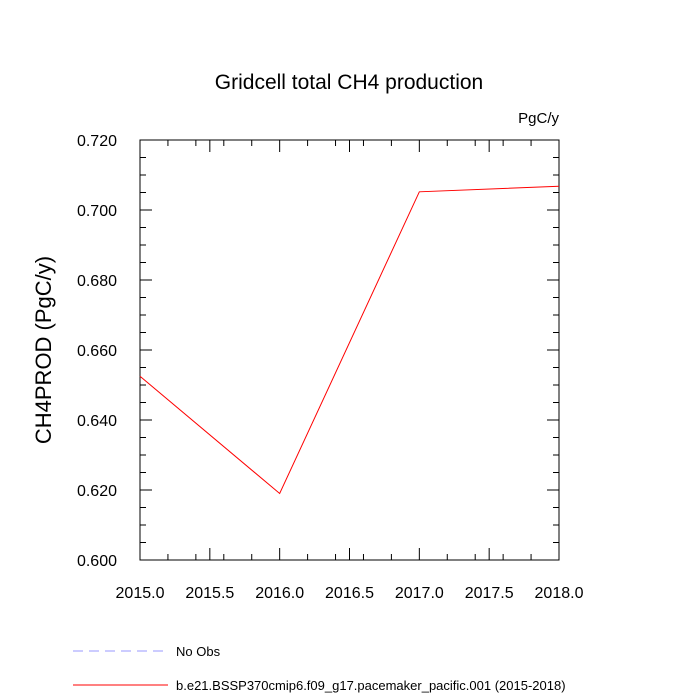  What do you see at coordinates (97, 491) in the screenshot?
I see `y-tick-label: 0.620` at bounding box center [97, 491].